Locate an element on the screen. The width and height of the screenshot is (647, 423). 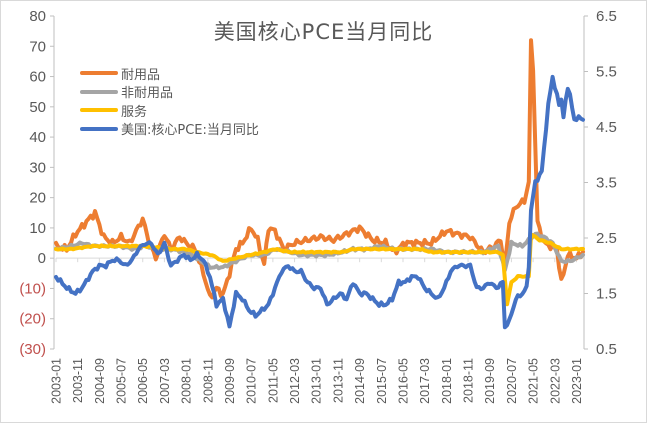
x-axis-label: 2012-03 is located at coordinates (295, 381).